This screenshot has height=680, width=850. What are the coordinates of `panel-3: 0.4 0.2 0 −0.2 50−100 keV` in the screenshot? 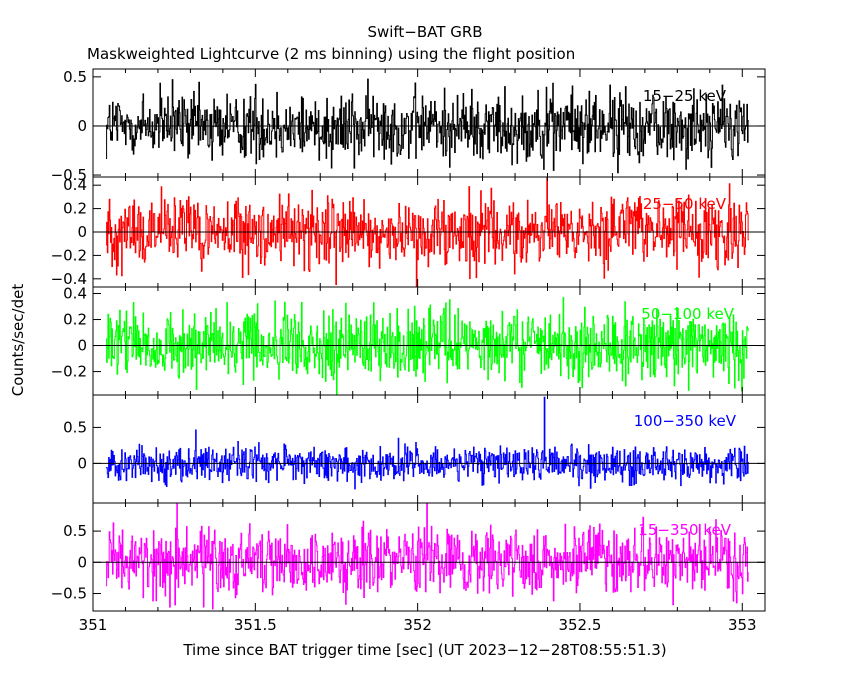 It's located at (408, 340).